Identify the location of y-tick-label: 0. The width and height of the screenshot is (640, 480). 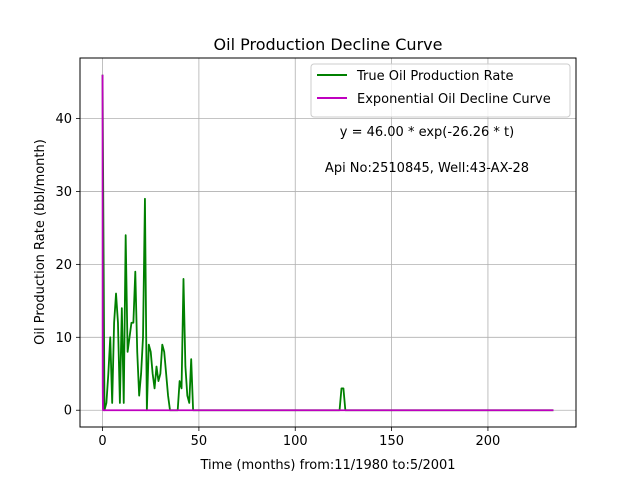
(68, 411).